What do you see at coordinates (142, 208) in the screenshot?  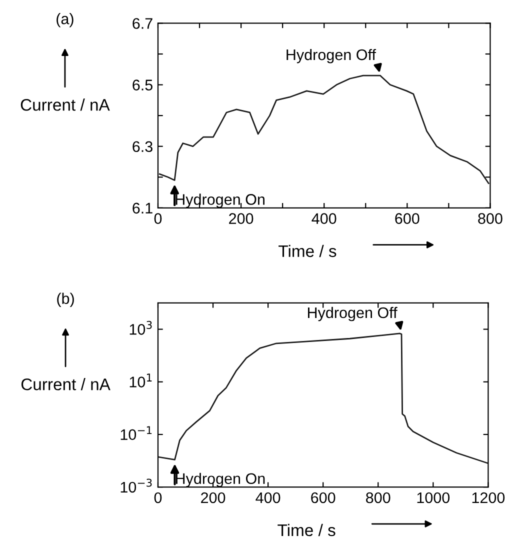 I see `y-tick-label: 6.1` at bounding box center [142, 208].